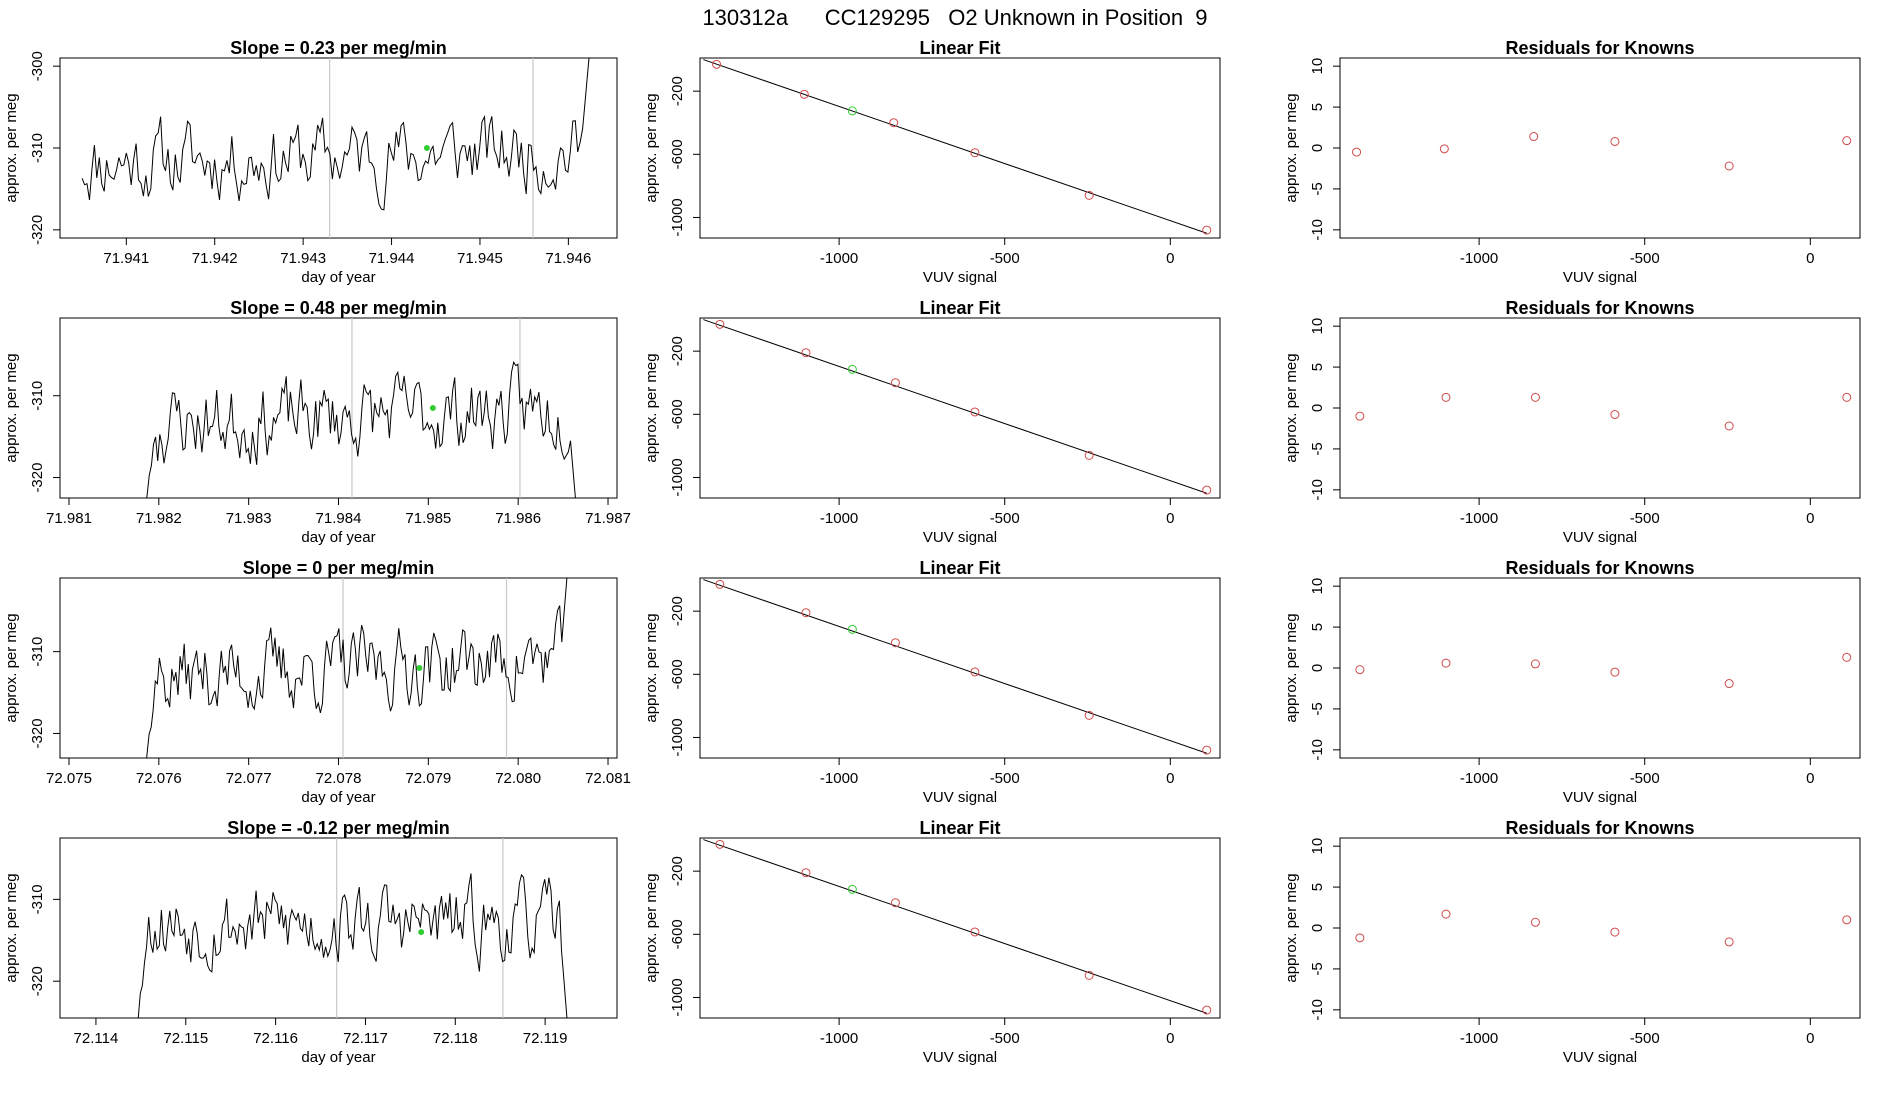 The height and width of the screenshot is (1100, 1900). Describe the element at coordinates (1317, 586) in the screenshot. I see `y-tick-label: 10` at that location.